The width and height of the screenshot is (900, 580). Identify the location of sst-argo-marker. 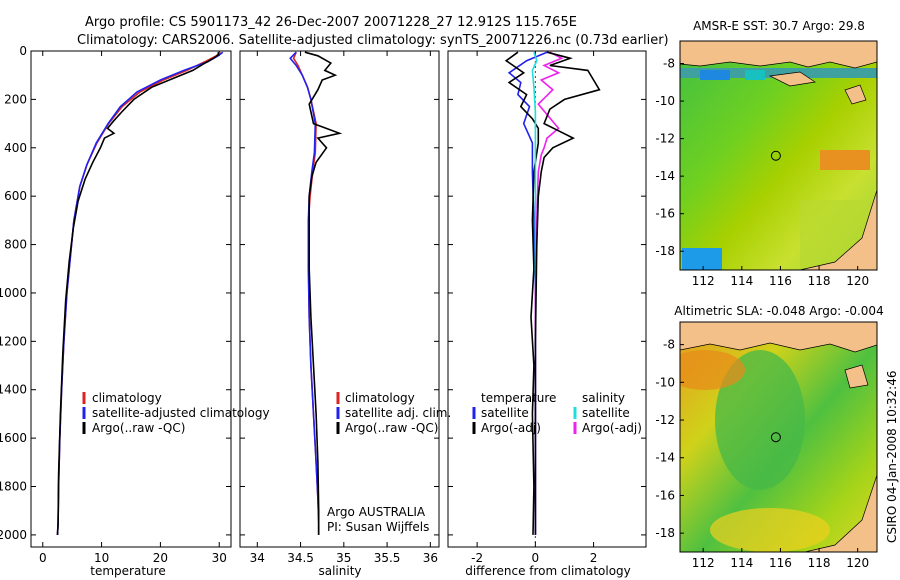
(775, 155).